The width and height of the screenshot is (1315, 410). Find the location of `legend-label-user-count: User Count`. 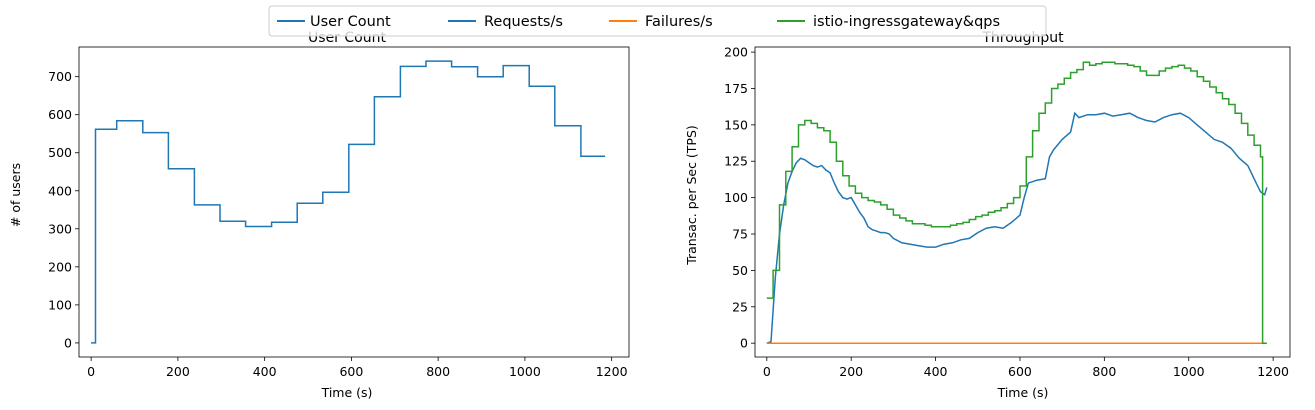

legend-label-user-count: User Count is located at coordinates (350, 22).